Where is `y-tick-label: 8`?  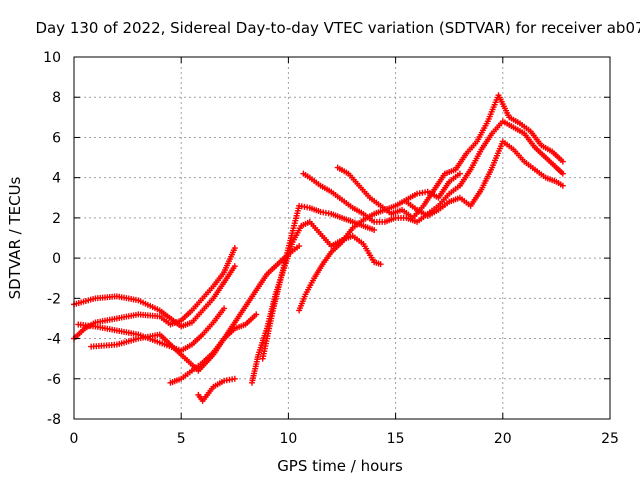 y-tick-label: 8 is located at coordinates (56, 98).